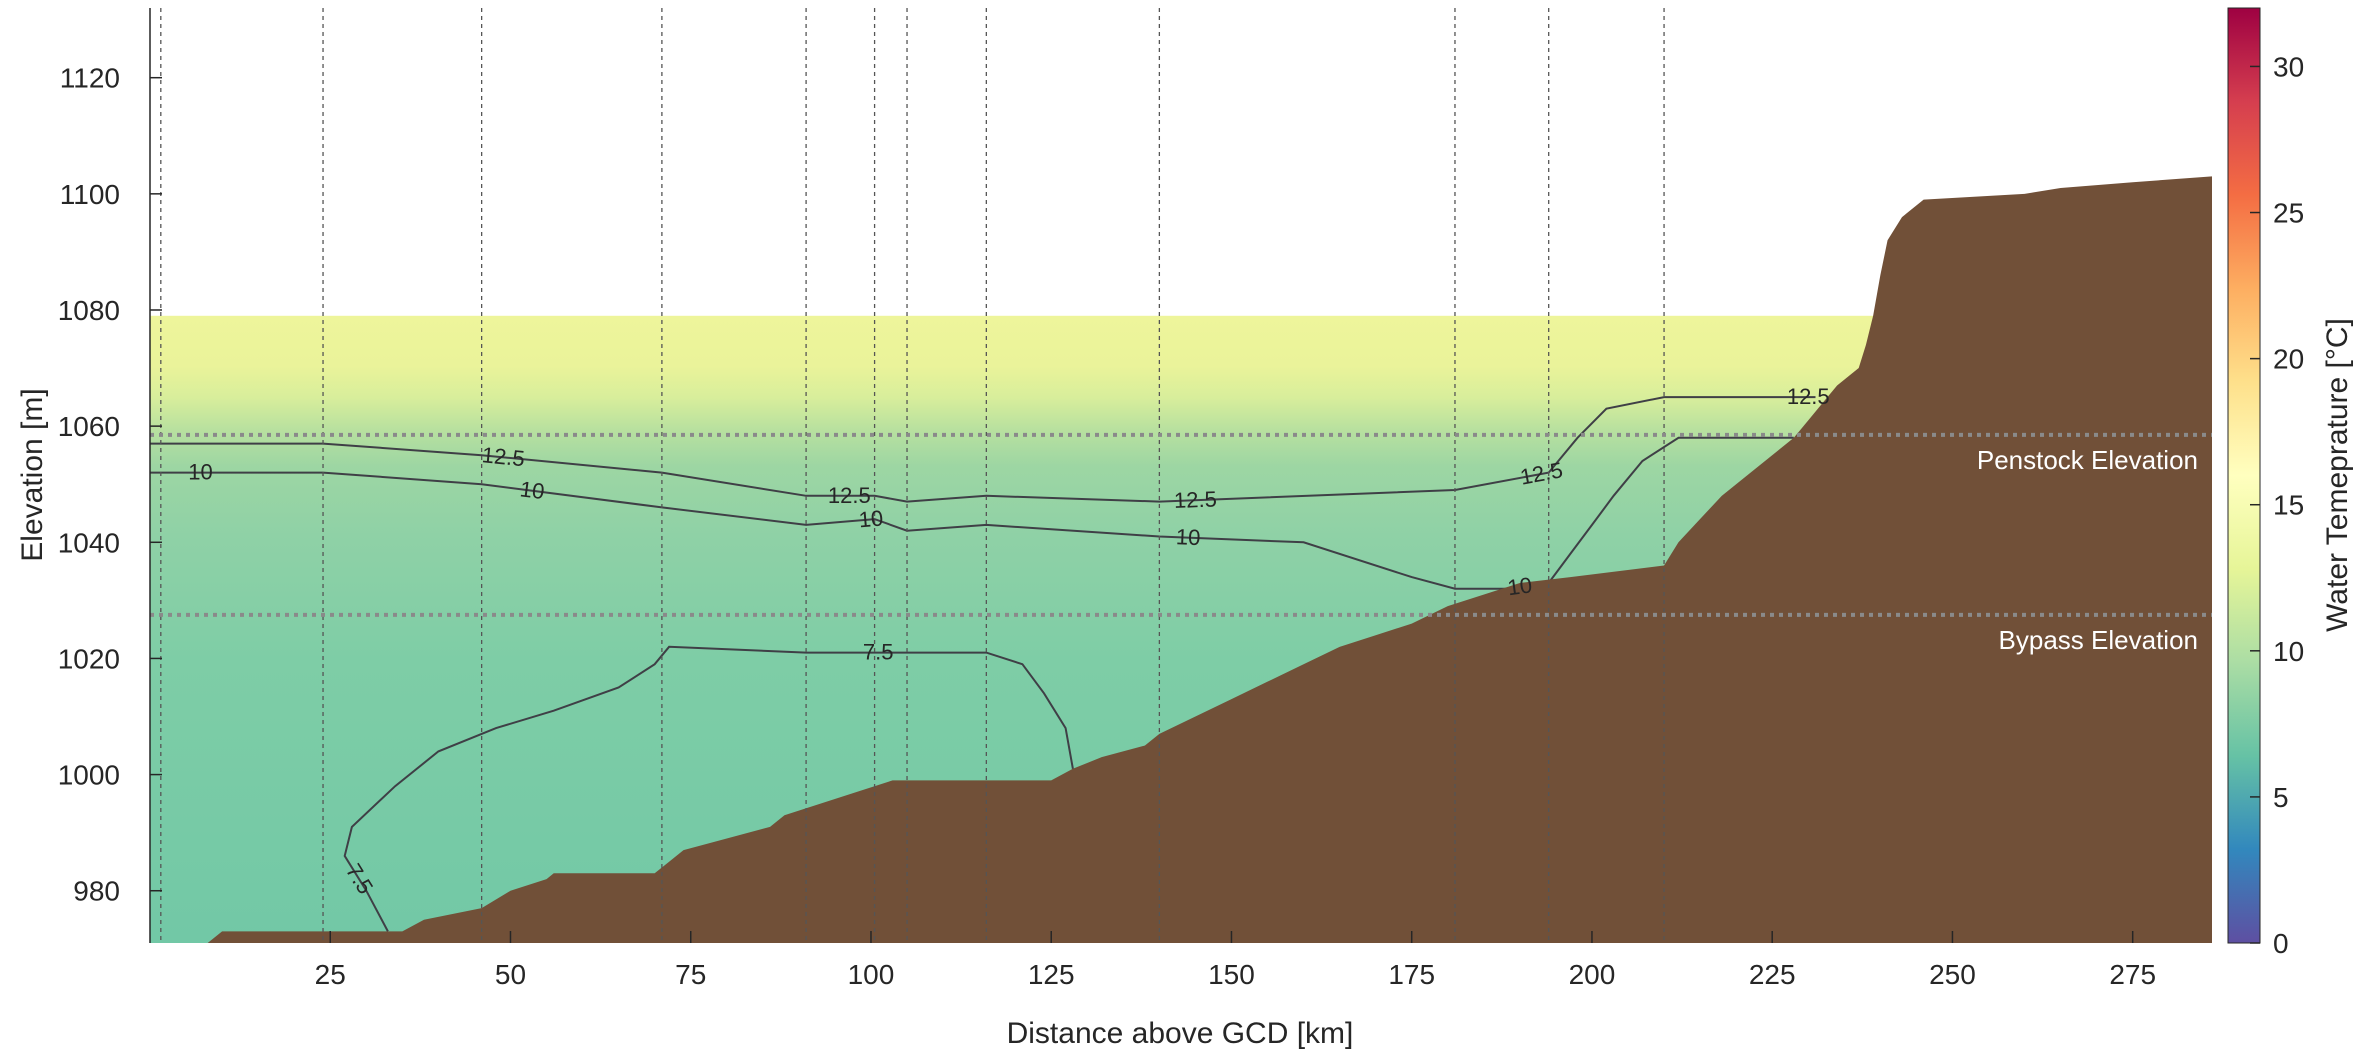  I want to click on y-tick-label: 1000, so click(89, 775).